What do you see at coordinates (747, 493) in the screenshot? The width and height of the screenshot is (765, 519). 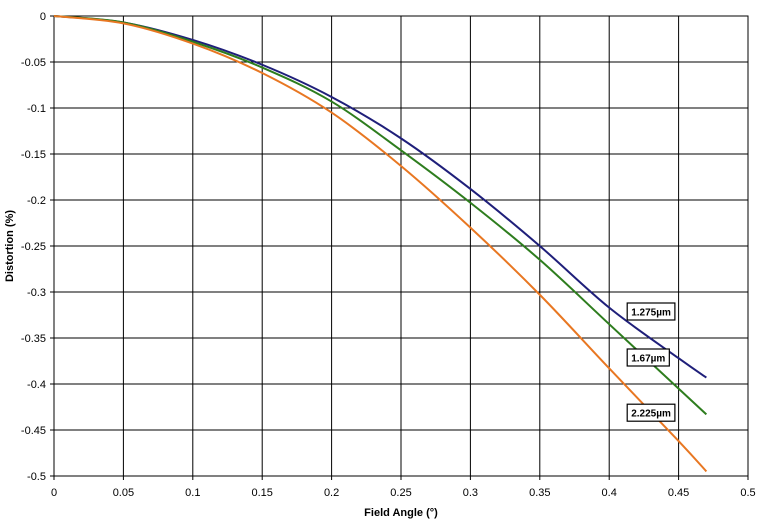 I see `x-tick-label: 0.5` at bounding box center [747, 493].